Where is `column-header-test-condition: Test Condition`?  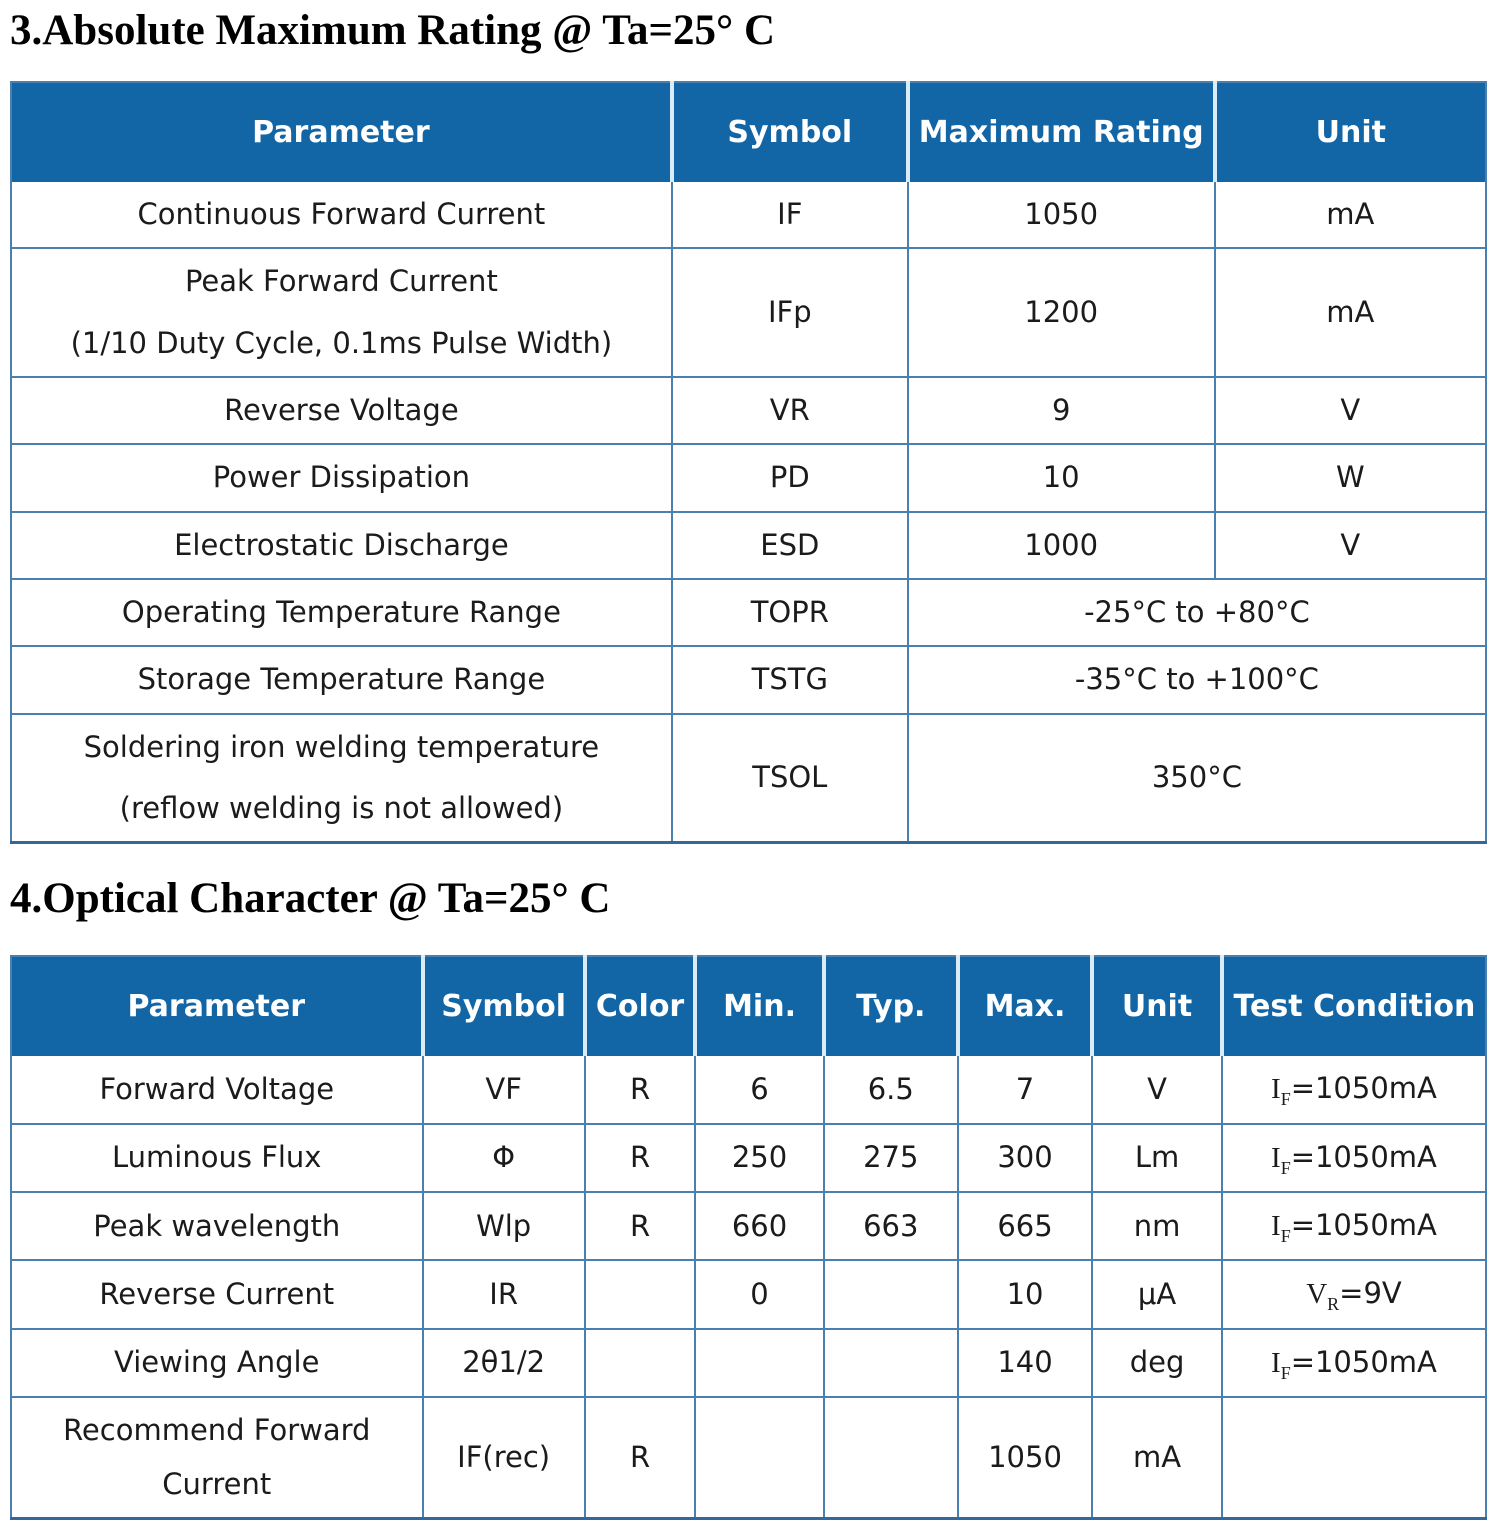 column-header-test-condition: Test Condition is located at coordinates (1352, 1006).